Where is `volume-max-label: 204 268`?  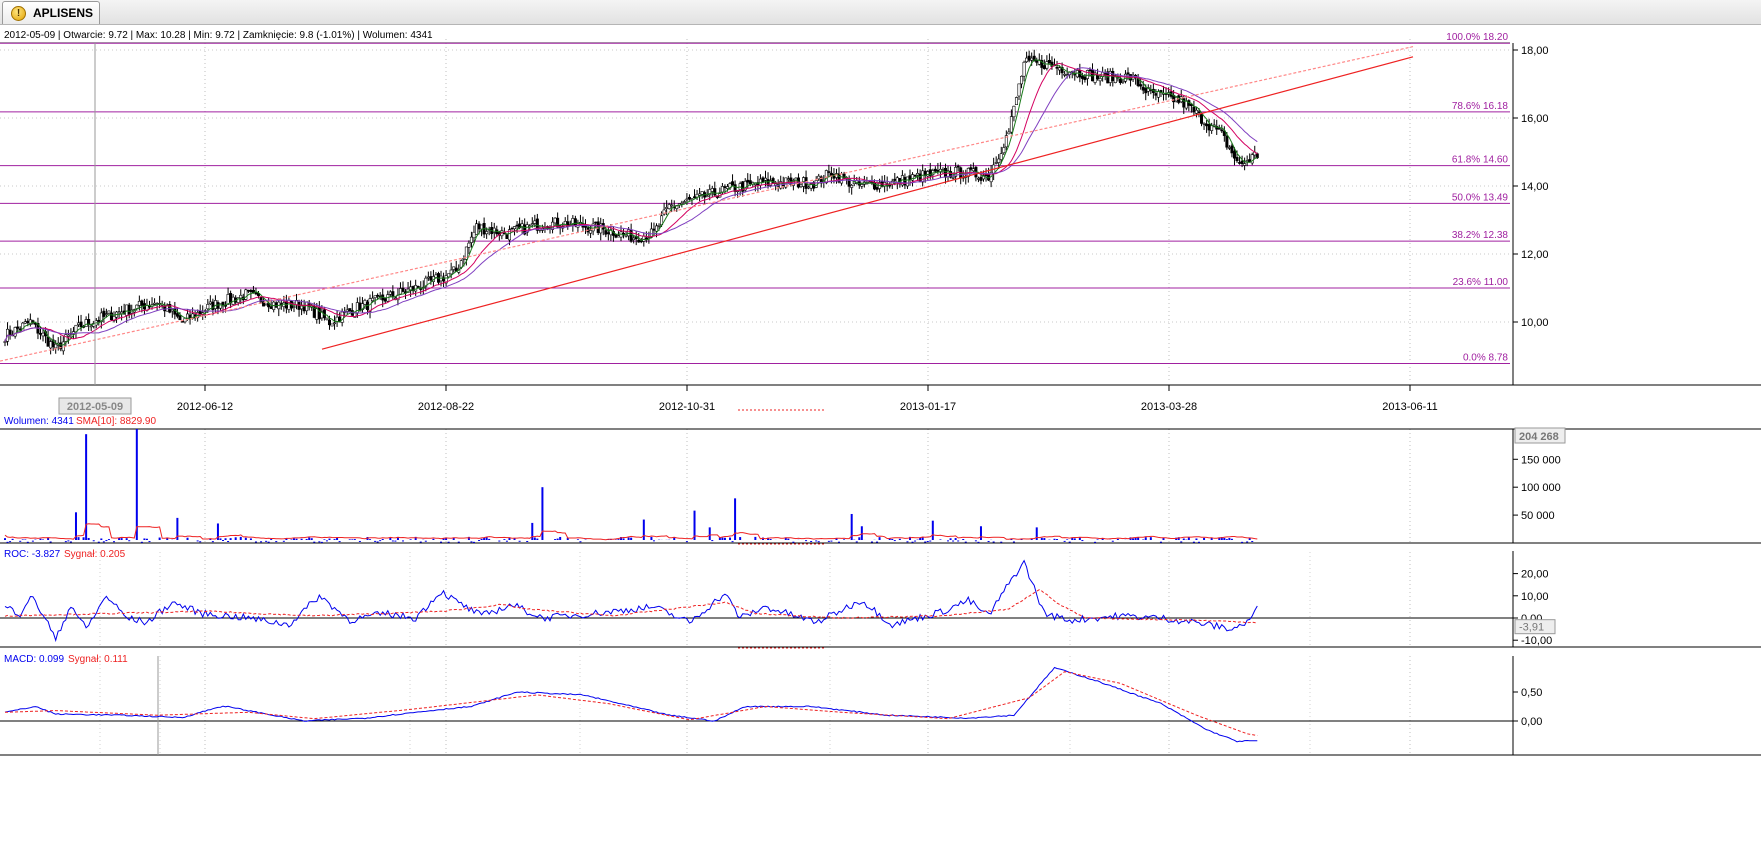 volume-max-label: 204 268 is located at coordinates (1539, 437).